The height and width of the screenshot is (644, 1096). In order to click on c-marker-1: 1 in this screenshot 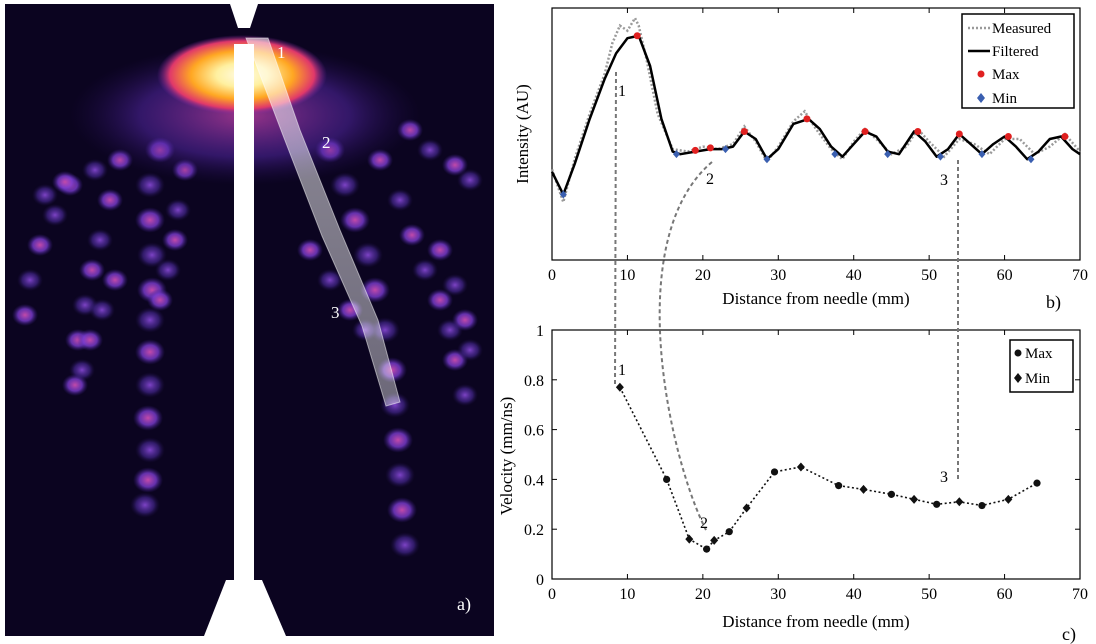, I will do `click(622, 370)`.